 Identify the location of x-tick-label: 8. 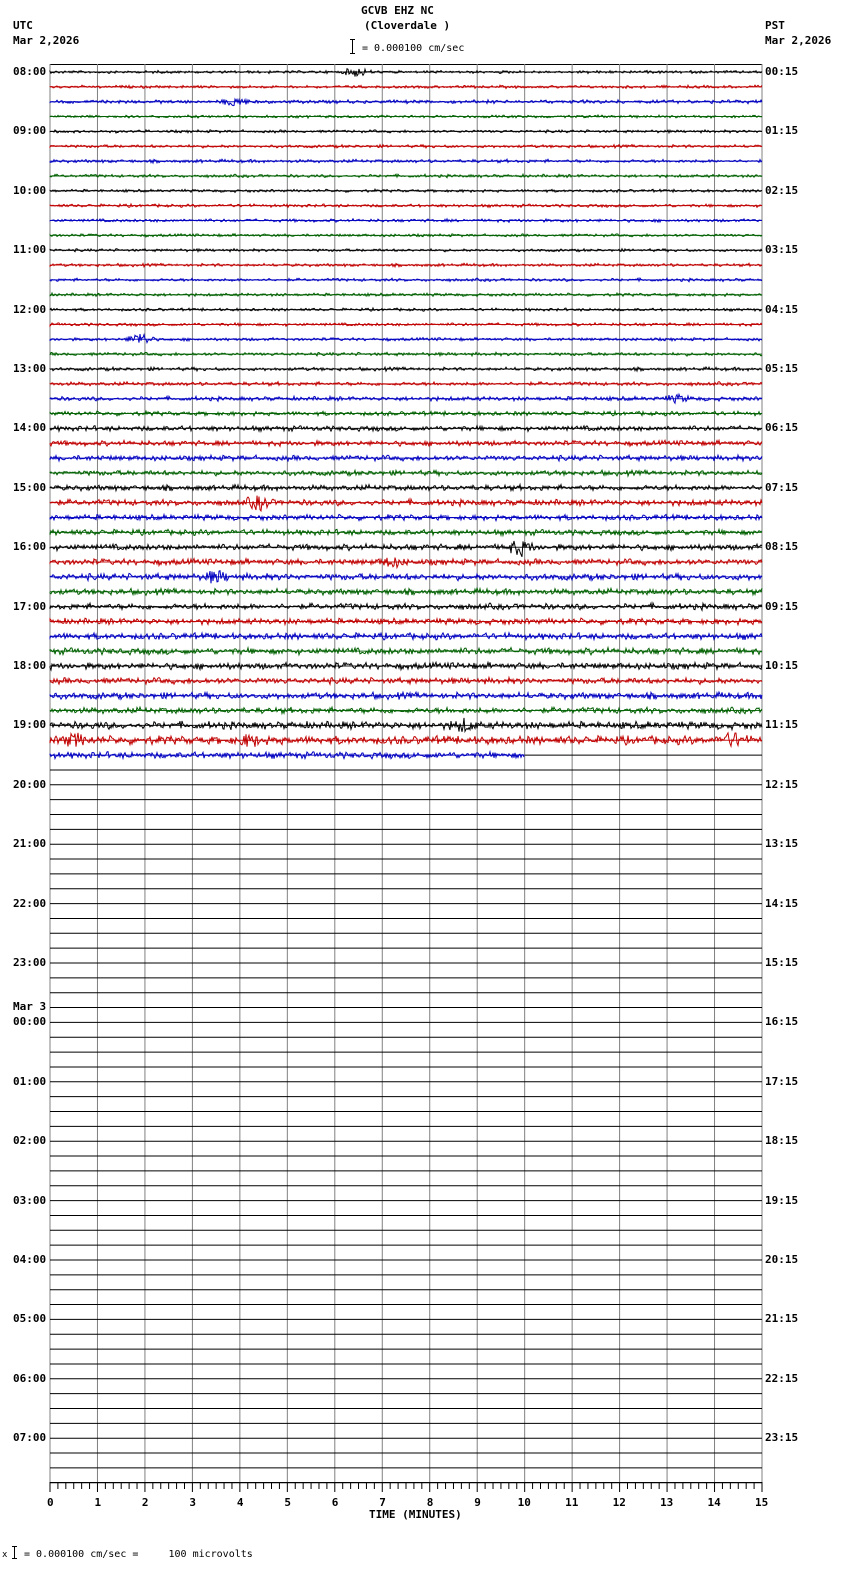
(430, 1502).